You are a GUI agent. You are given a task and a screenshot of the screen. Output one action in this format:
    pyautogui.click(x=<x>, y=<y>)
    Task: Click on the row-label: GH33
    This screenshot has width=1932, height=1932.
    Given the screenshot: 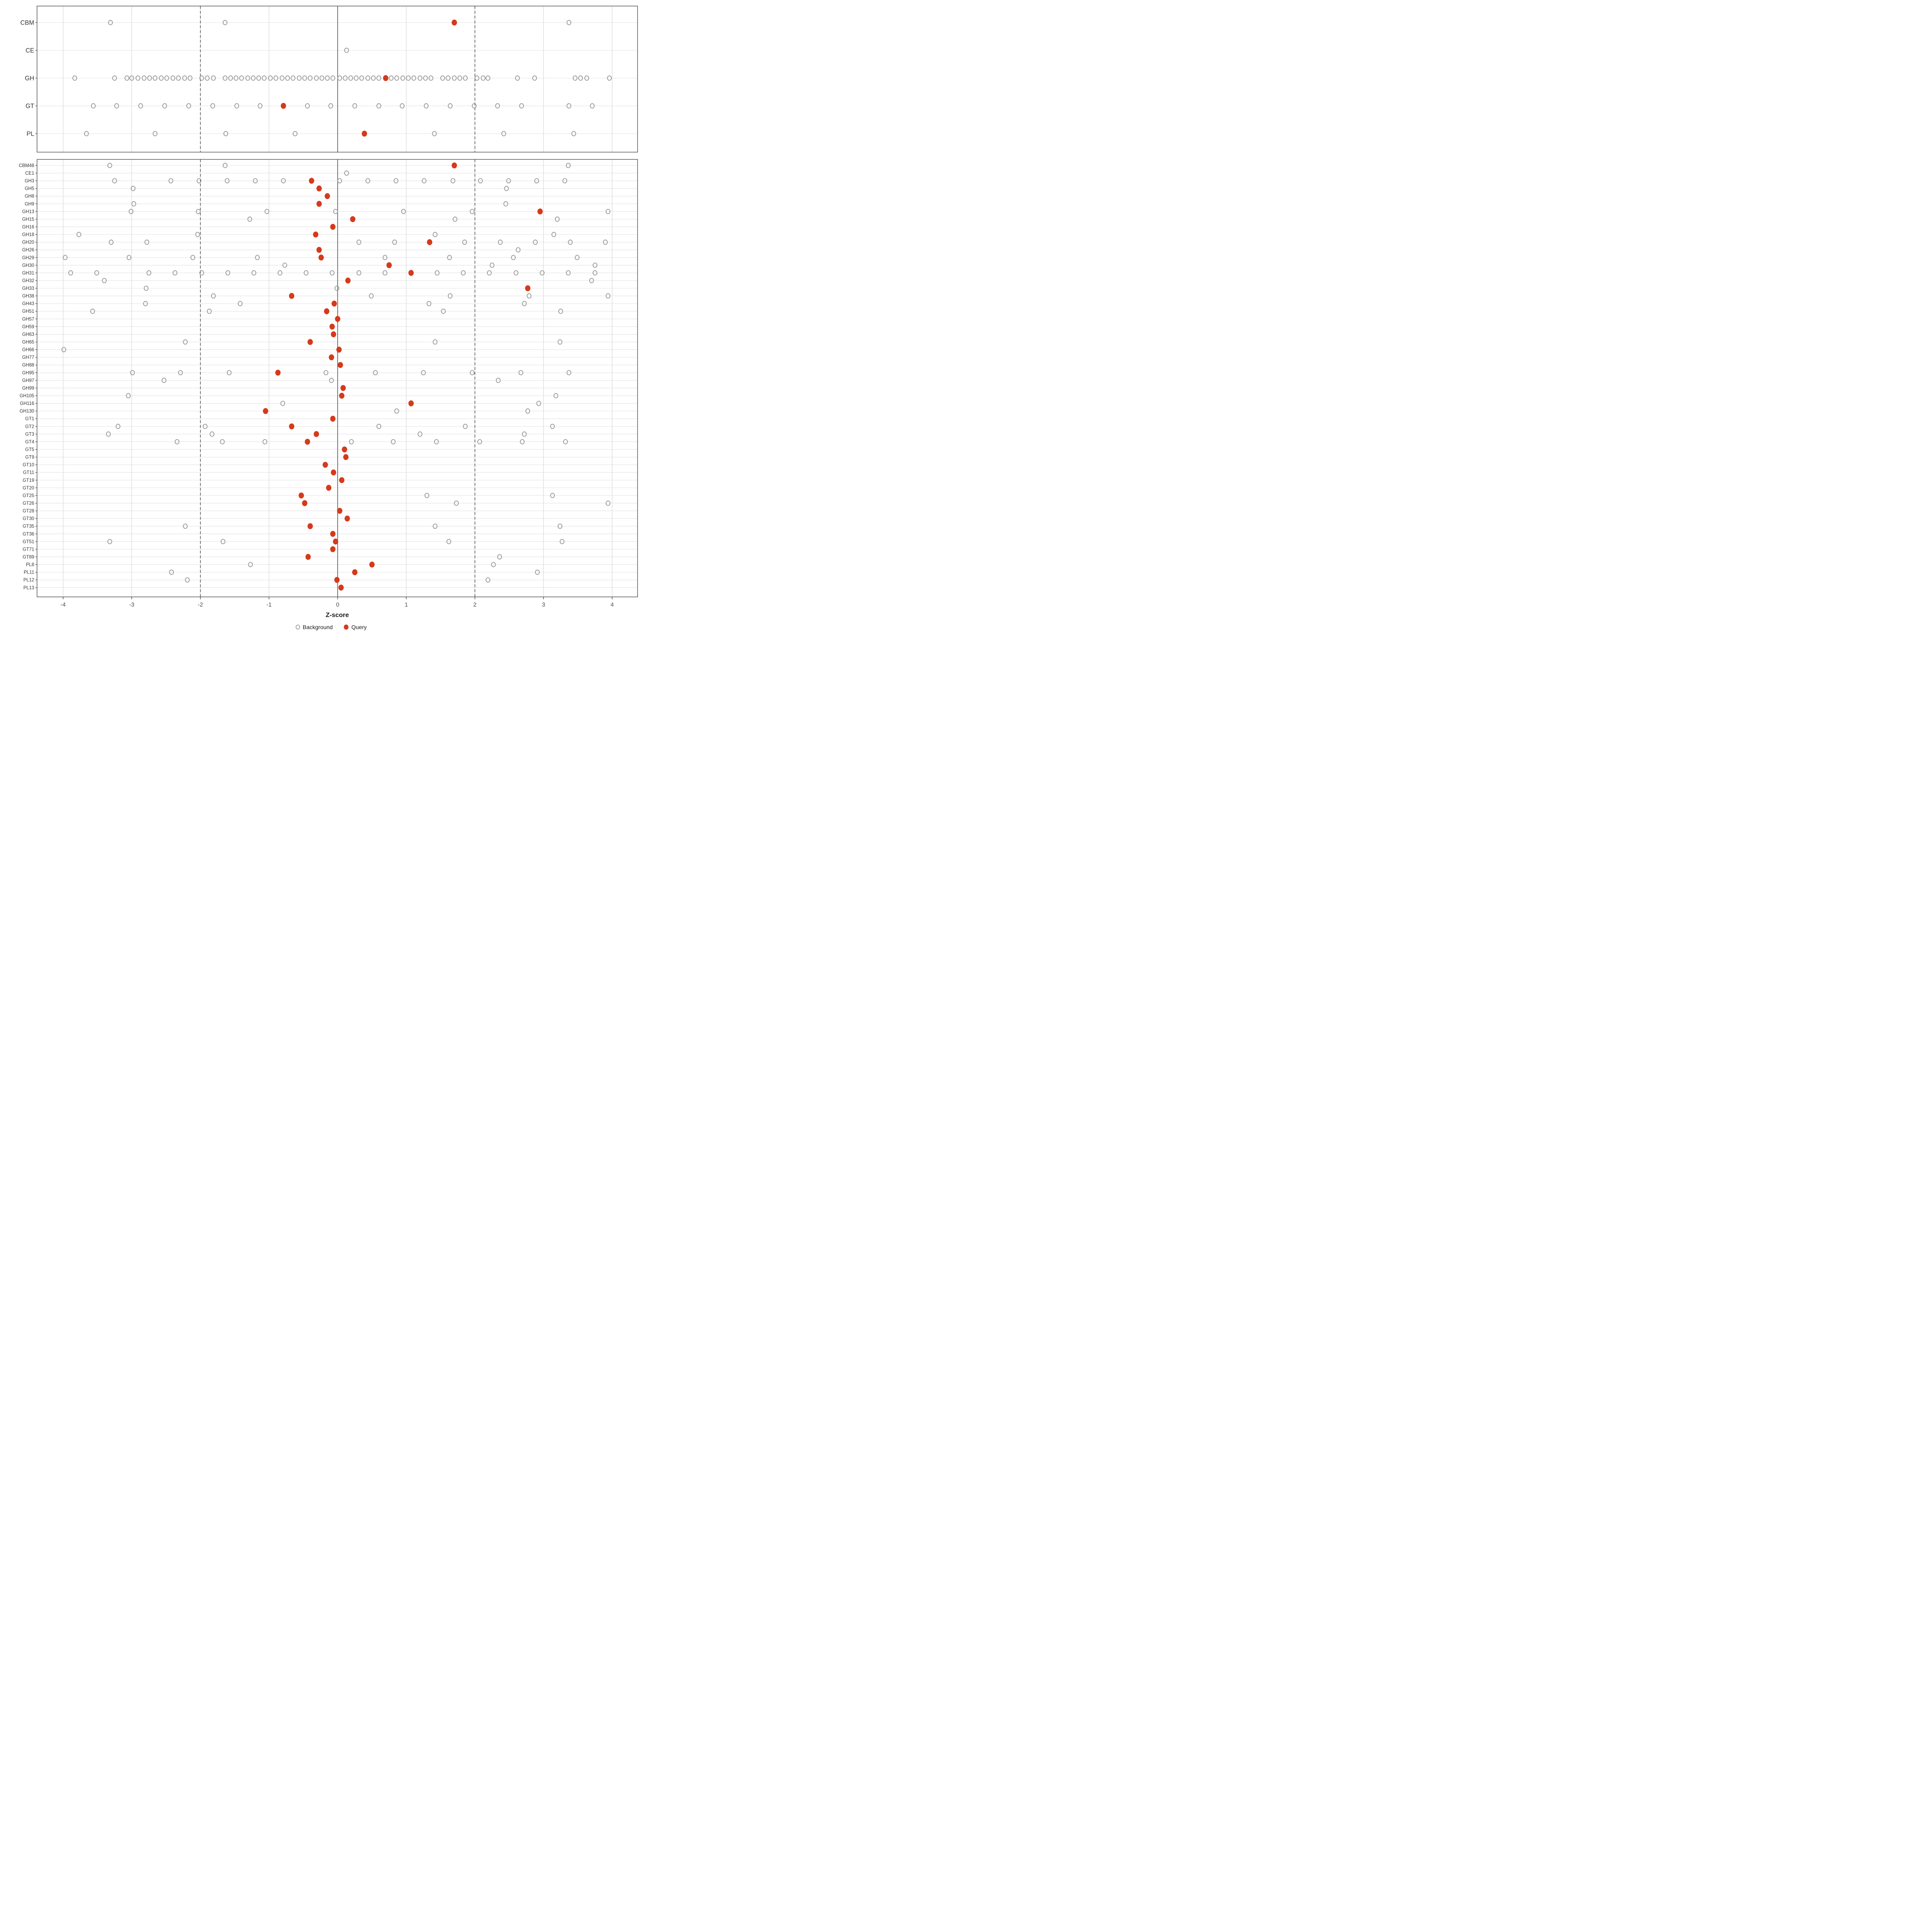 What is the action you would take?
    pyautogui.click(x=28, y=288)
    